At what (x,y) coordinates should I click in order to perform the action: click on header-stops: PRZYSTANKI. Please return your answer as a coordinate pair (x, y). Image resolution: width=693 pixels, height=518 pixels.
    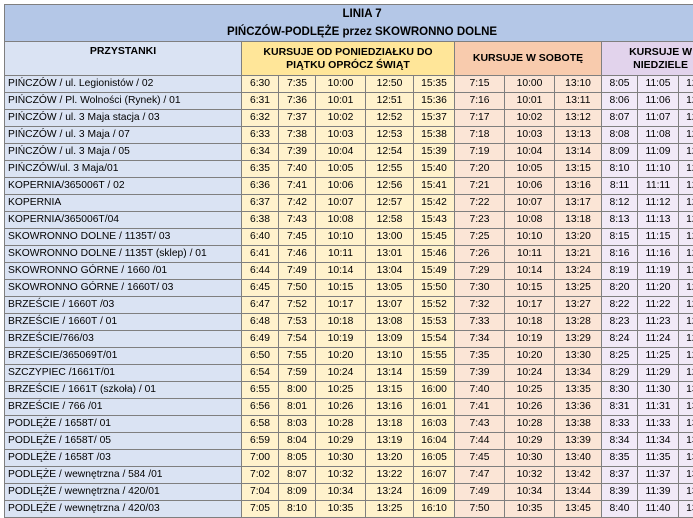
    Looking at the image, I should click on (123, 59).